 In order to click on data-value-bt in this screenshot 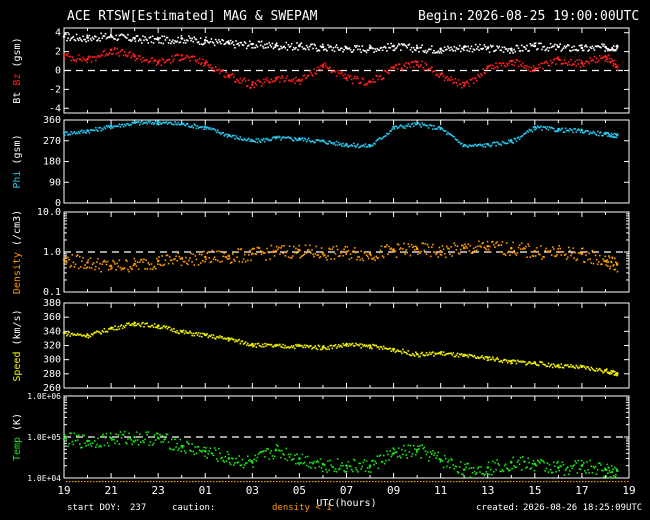, I will do `click(417, 48)`.